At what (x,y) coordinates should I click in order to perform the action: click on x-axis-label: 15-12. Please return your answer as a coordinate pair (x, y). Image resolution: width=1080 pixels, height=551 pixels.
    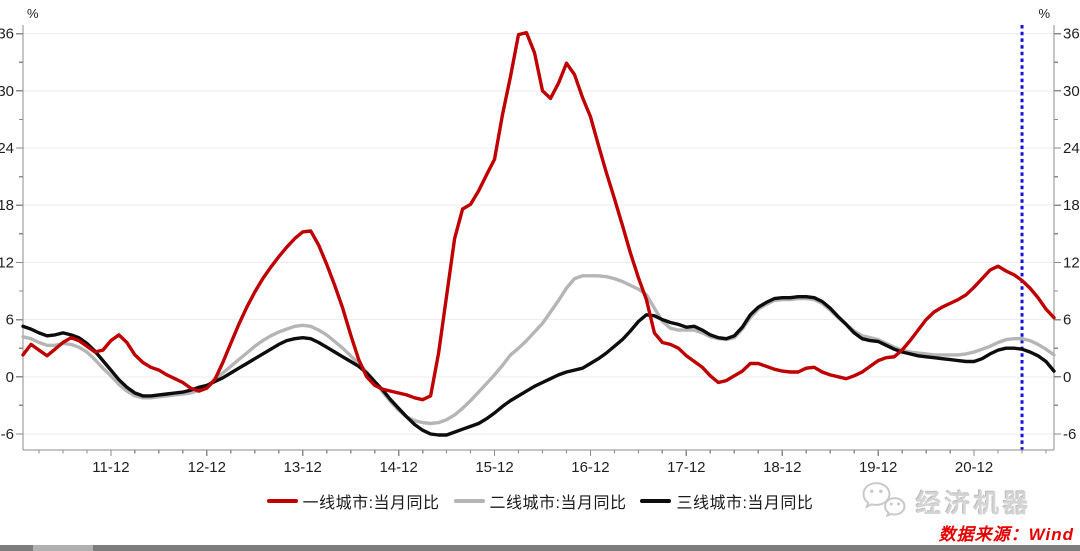
    Looking at the image, I should click on (494, 467).